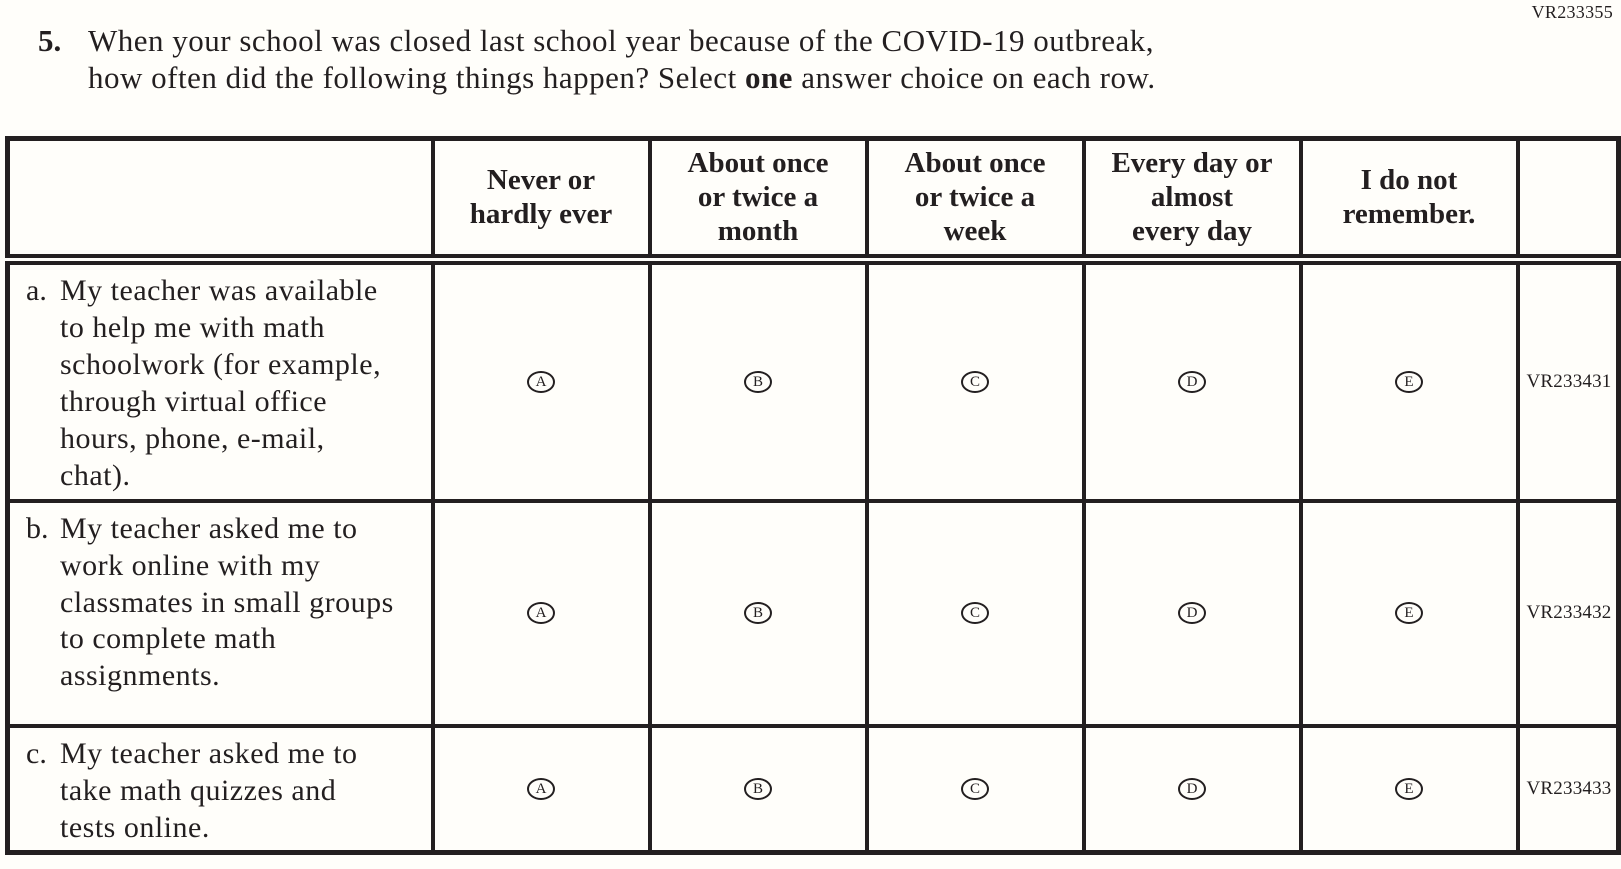 This screenshot has width=1621, height=869. What do you see at coordinates (220, 201) in the screenshot?
I see `header-empty-stem` at bounding box center [220, 201].